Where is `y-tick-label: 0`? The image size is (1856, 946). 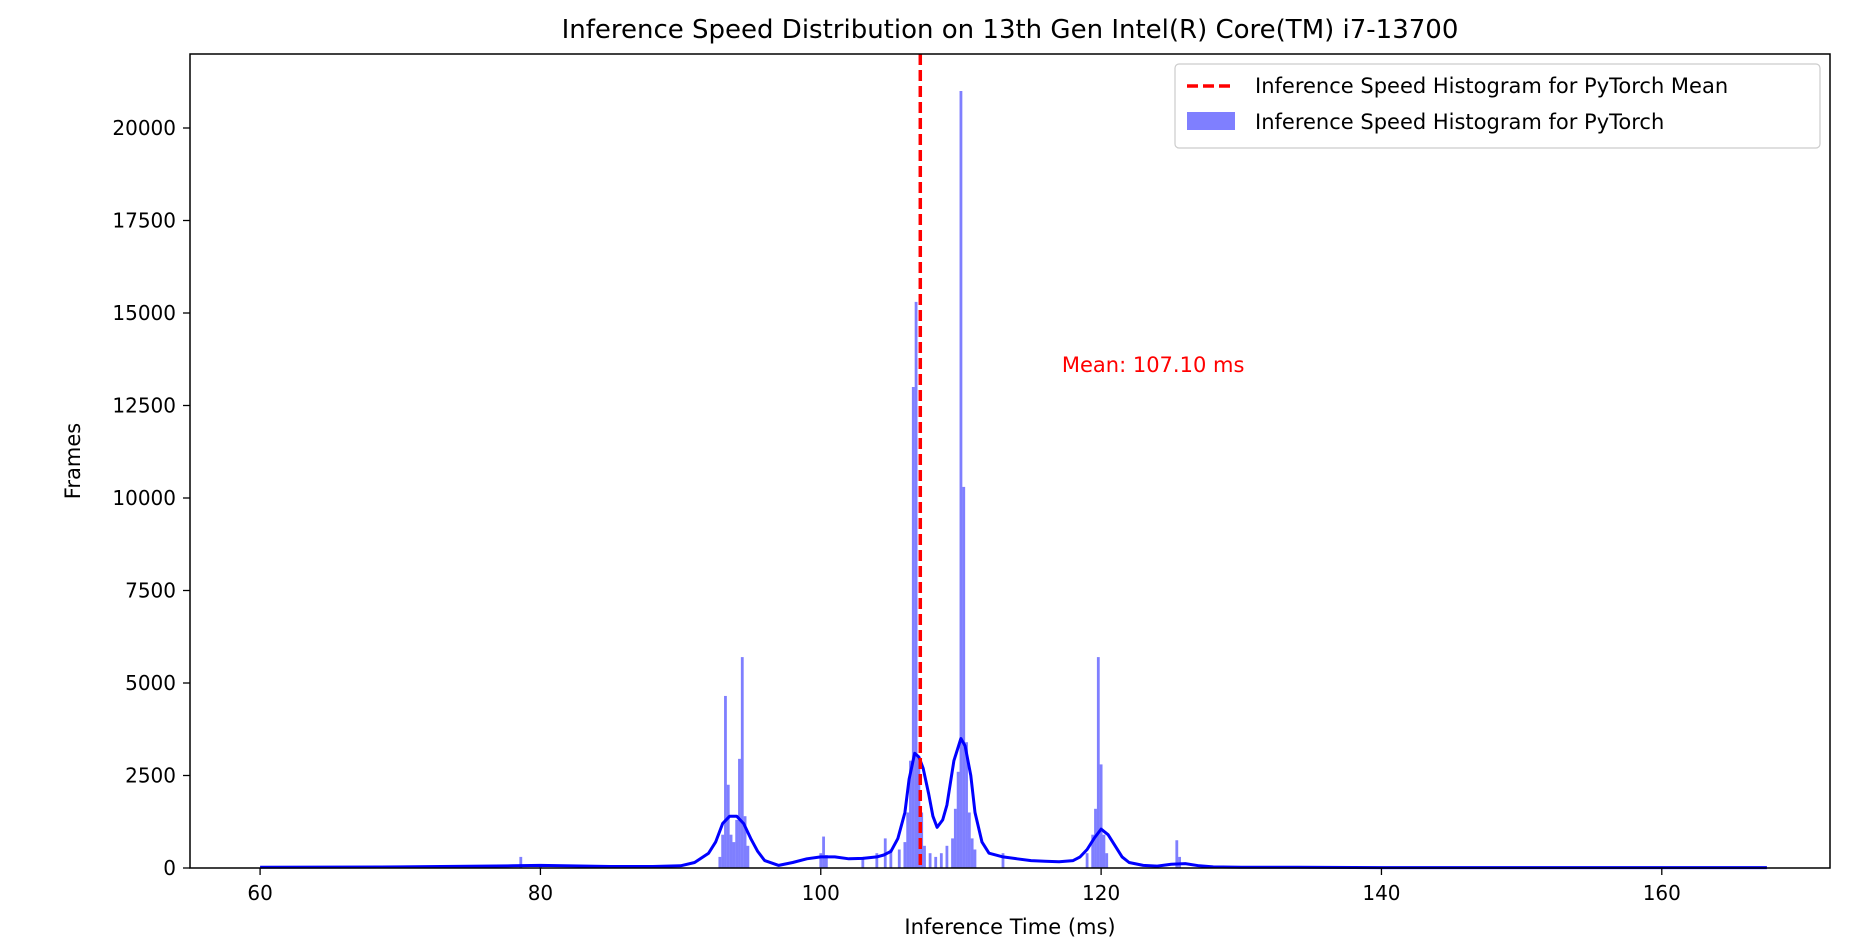 y-tick-label: 0 is located at coordinates (169, 868).